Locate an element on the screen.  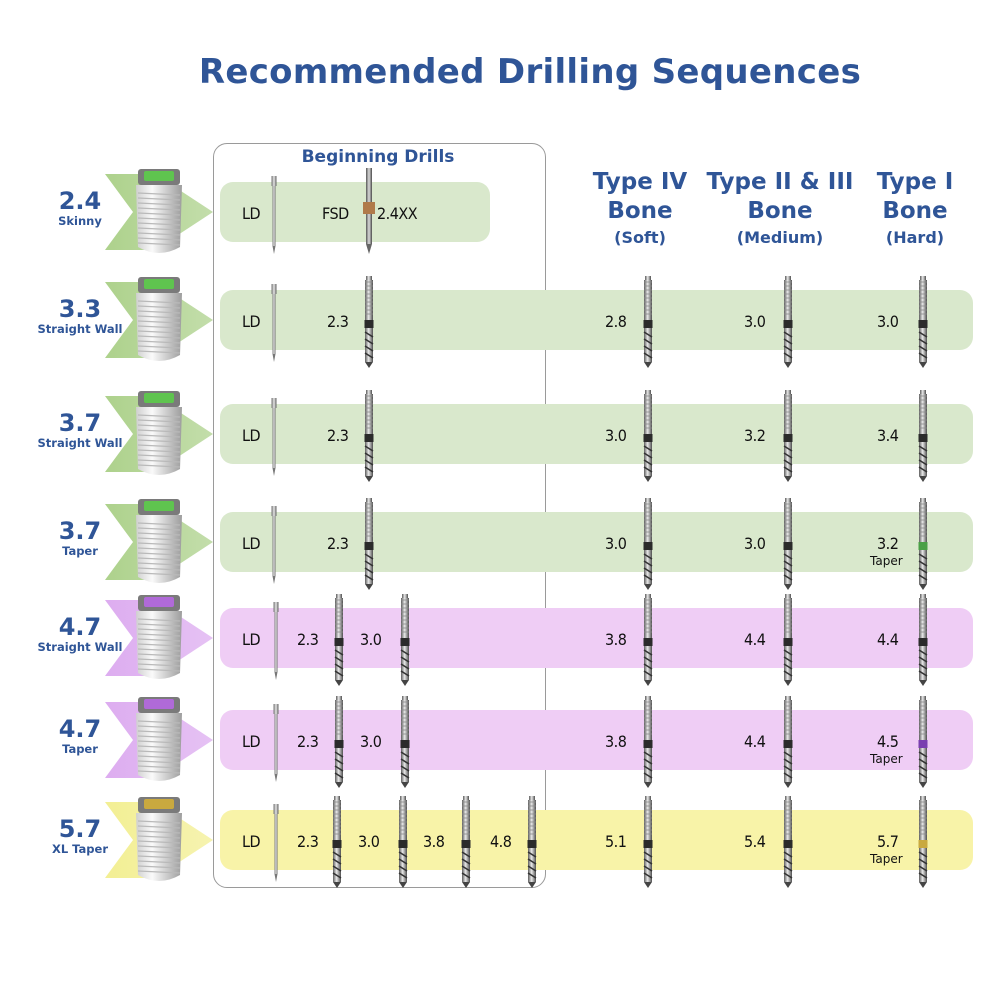
implant-size: 2.4 Skinny is located at coordinates (80, 208).